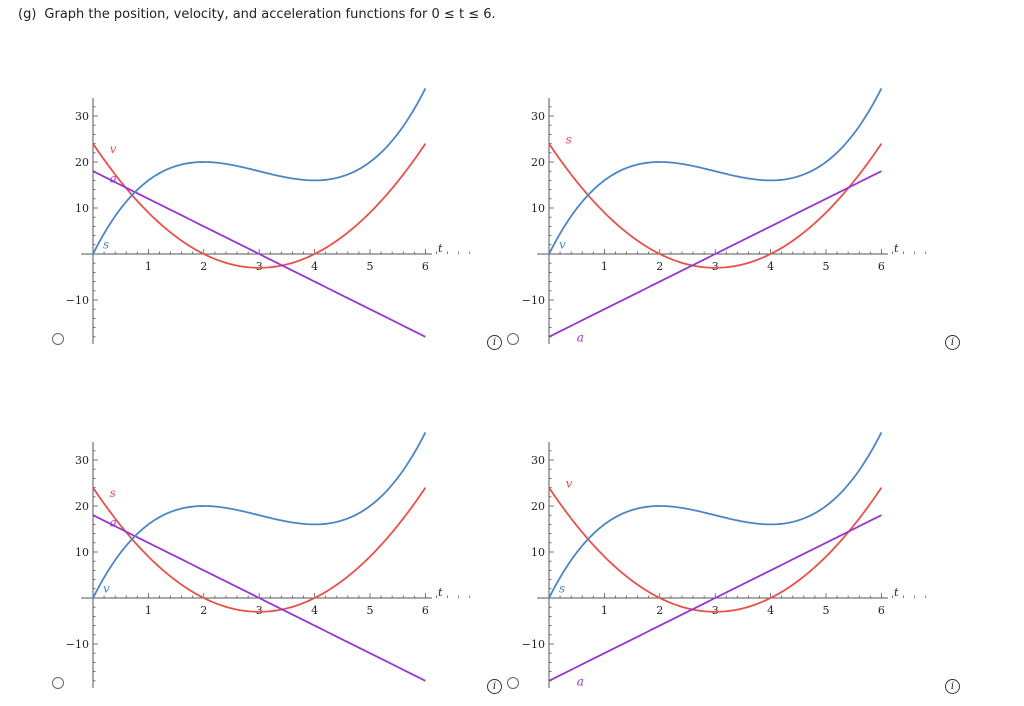 The width and height of the screenshot is (1024, 706). I want to click on graph-option-1: 1 2 3 4 5 6 −10 10 20 30 t v a s, so click(268, 215).